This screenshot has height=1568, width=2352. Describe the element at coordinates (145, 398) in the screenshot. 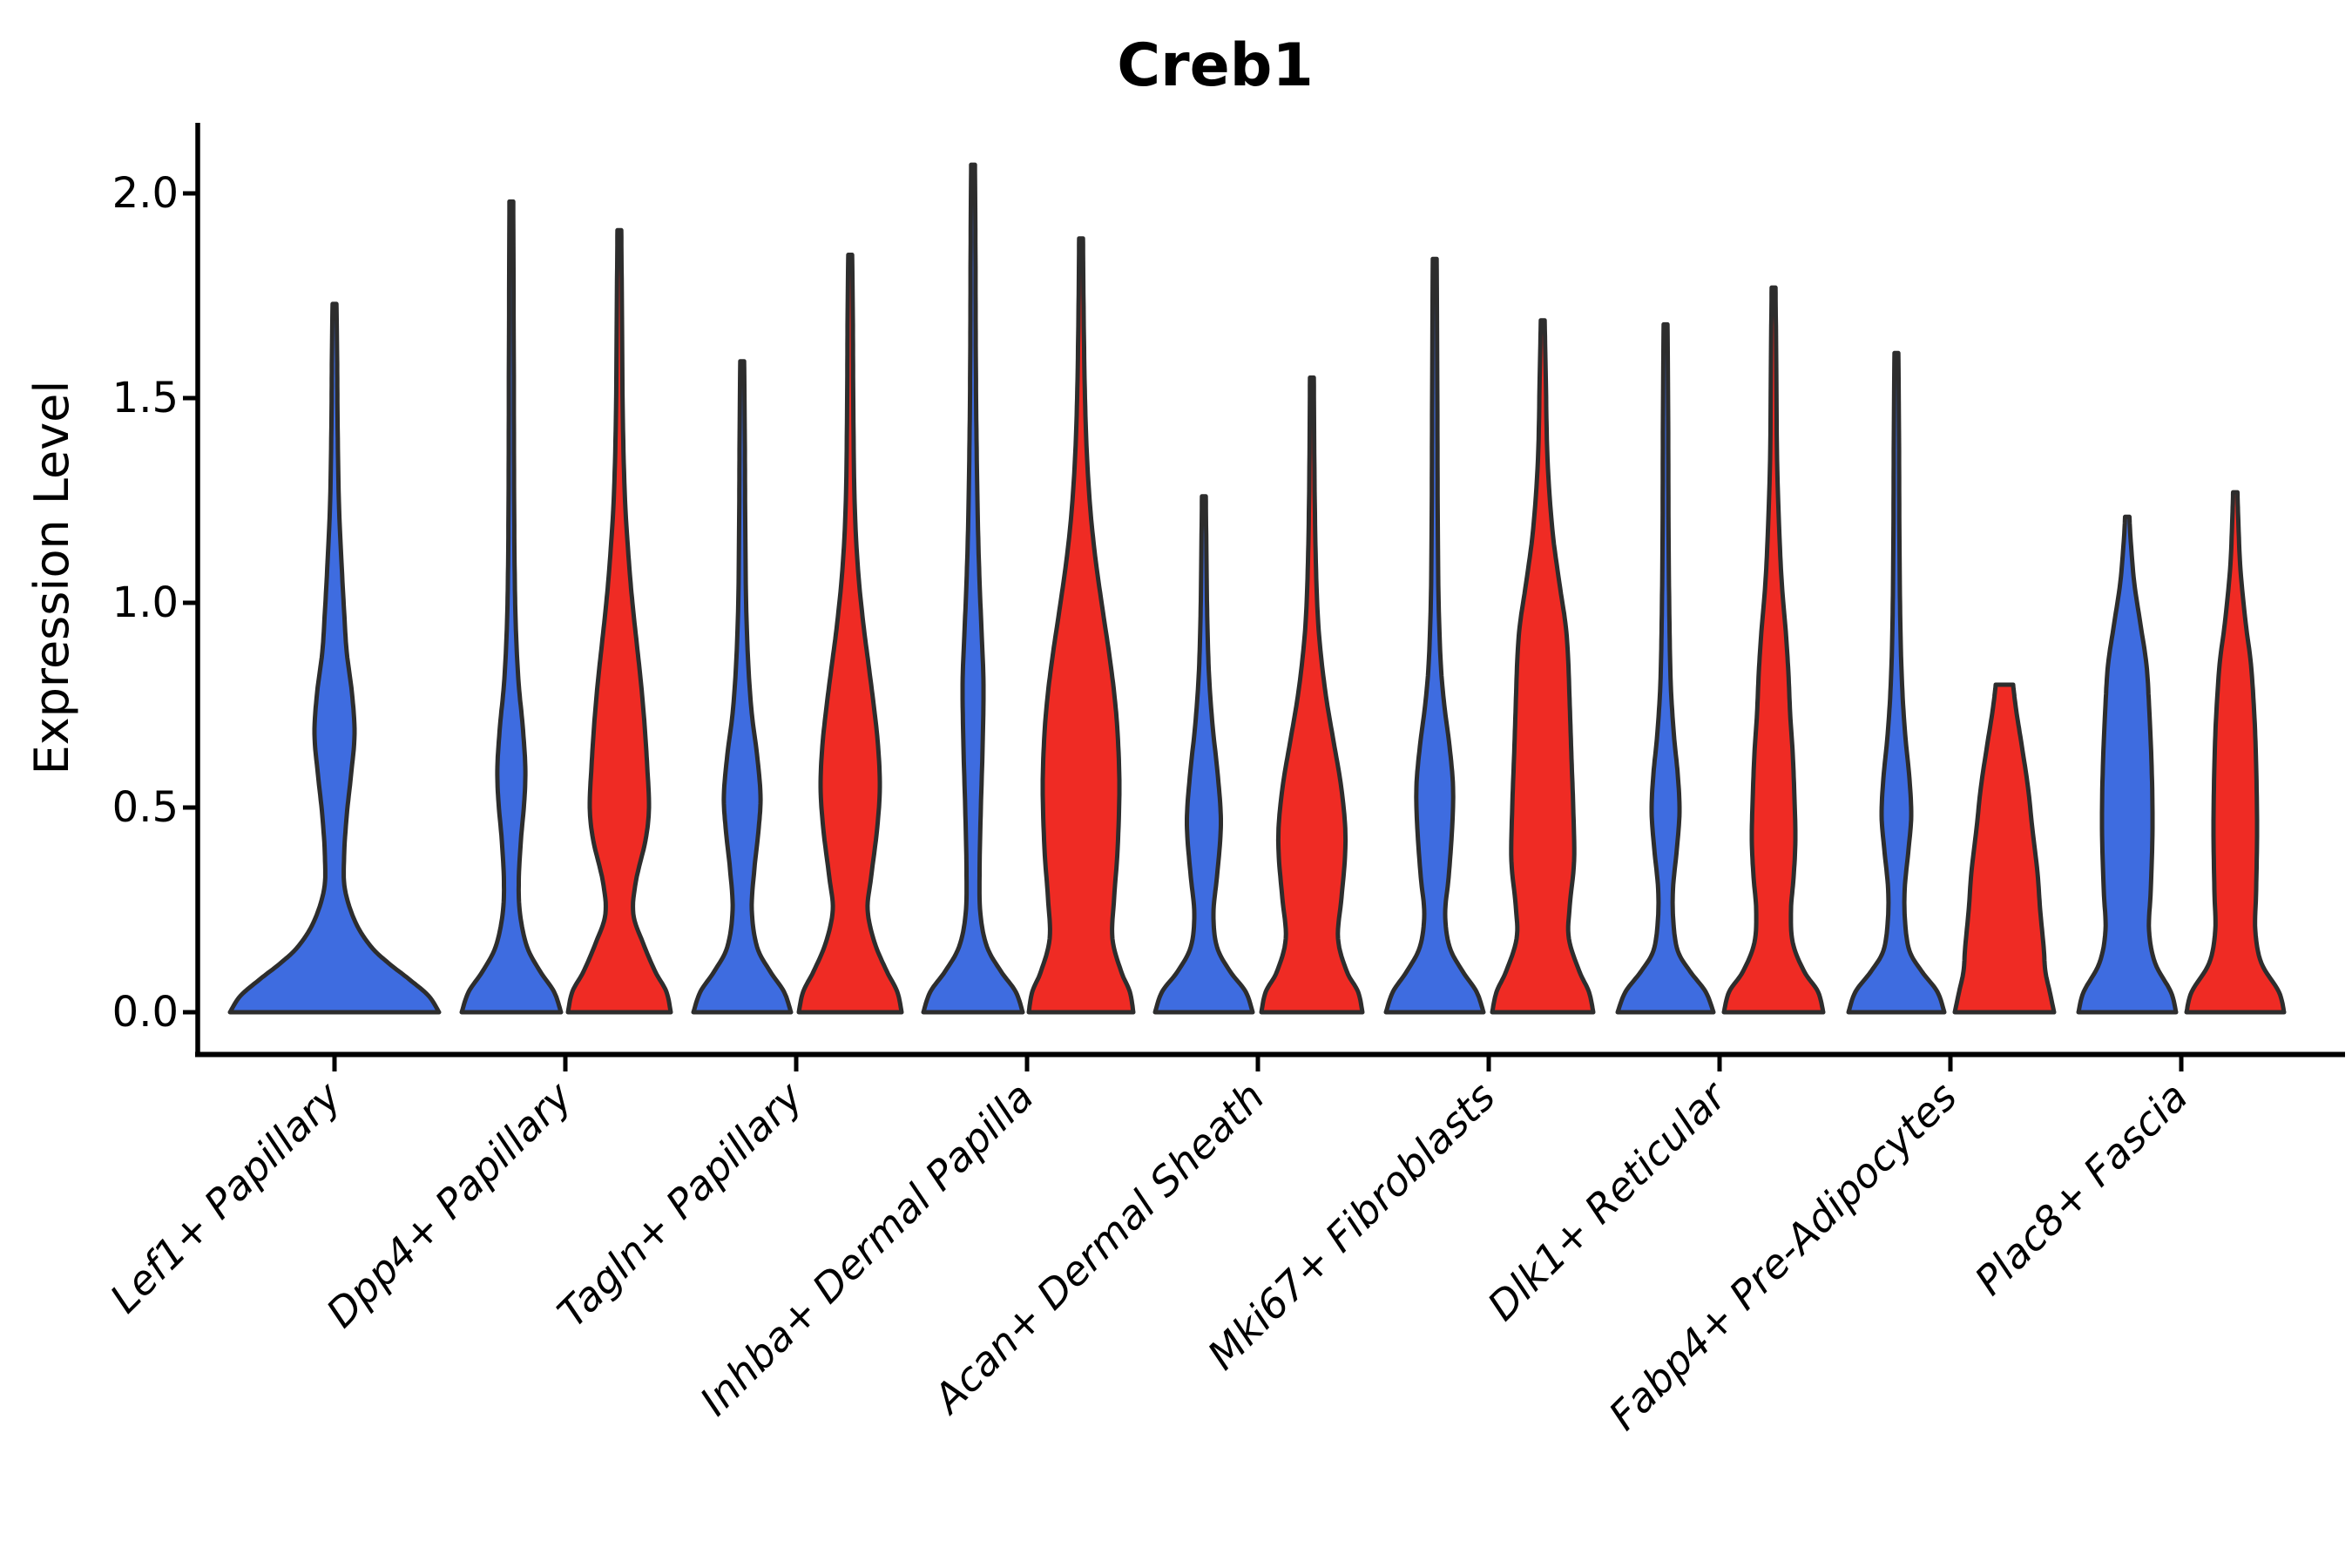

I see `y-tick-label: 1.5` at that location.